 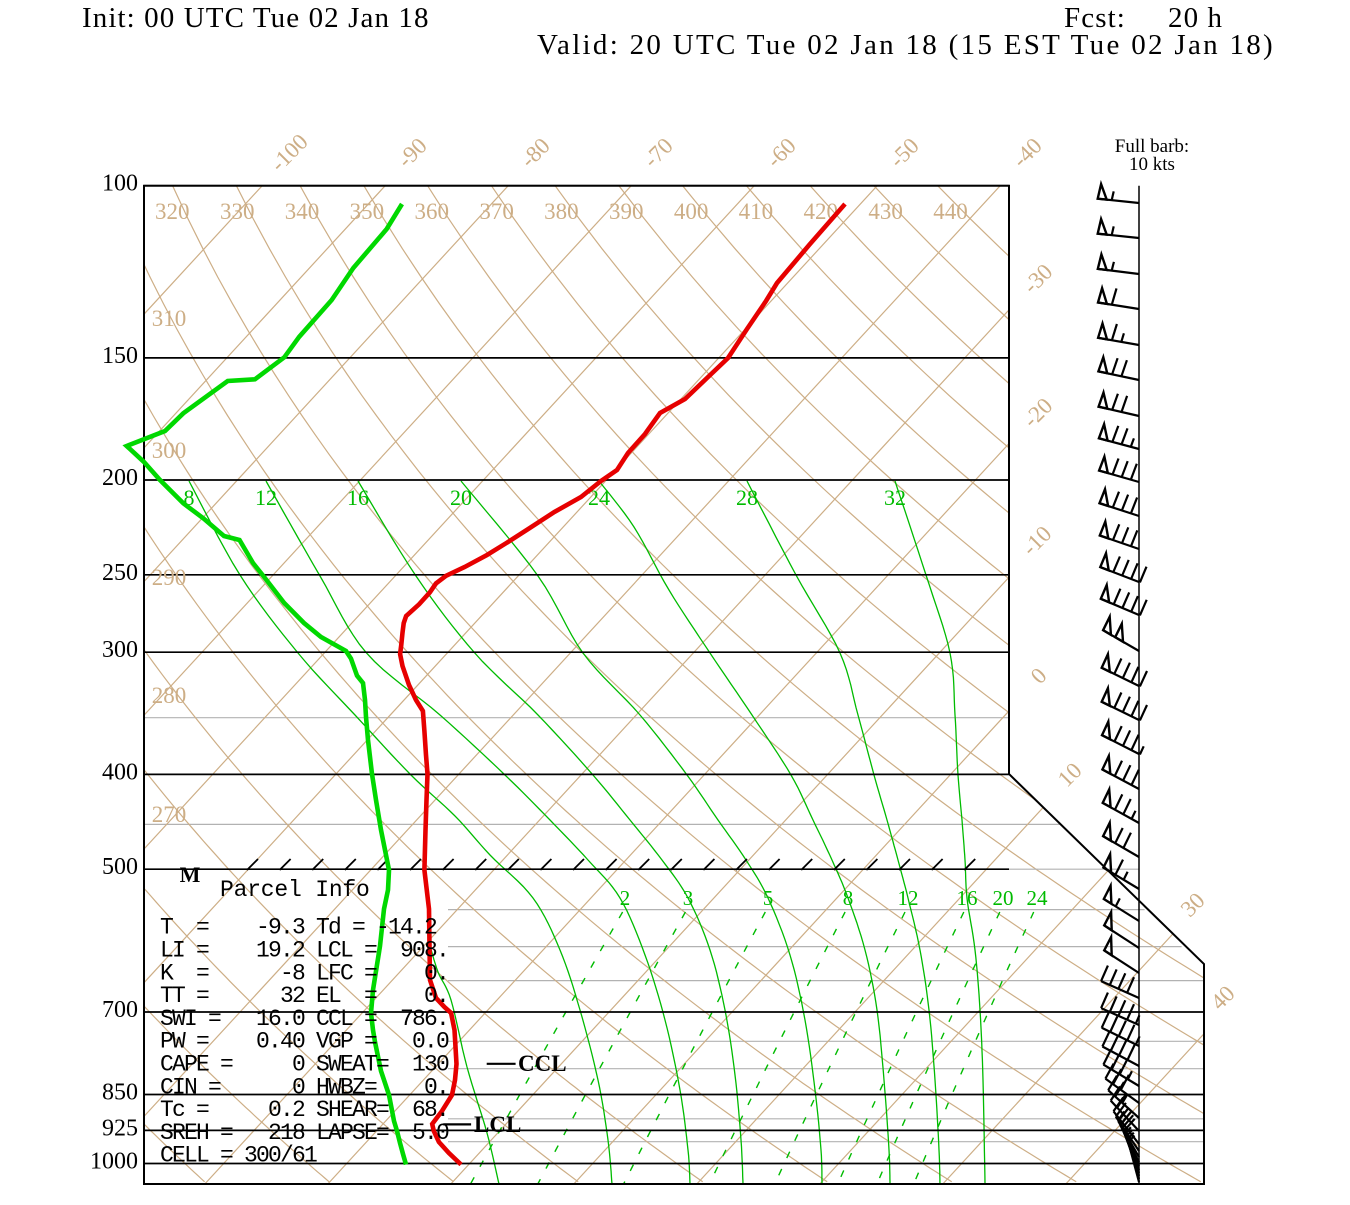 What do you see at coordinates (120, 184) in the screenshot?
I see `svg-text: 100` at bounding box center [120, 184].